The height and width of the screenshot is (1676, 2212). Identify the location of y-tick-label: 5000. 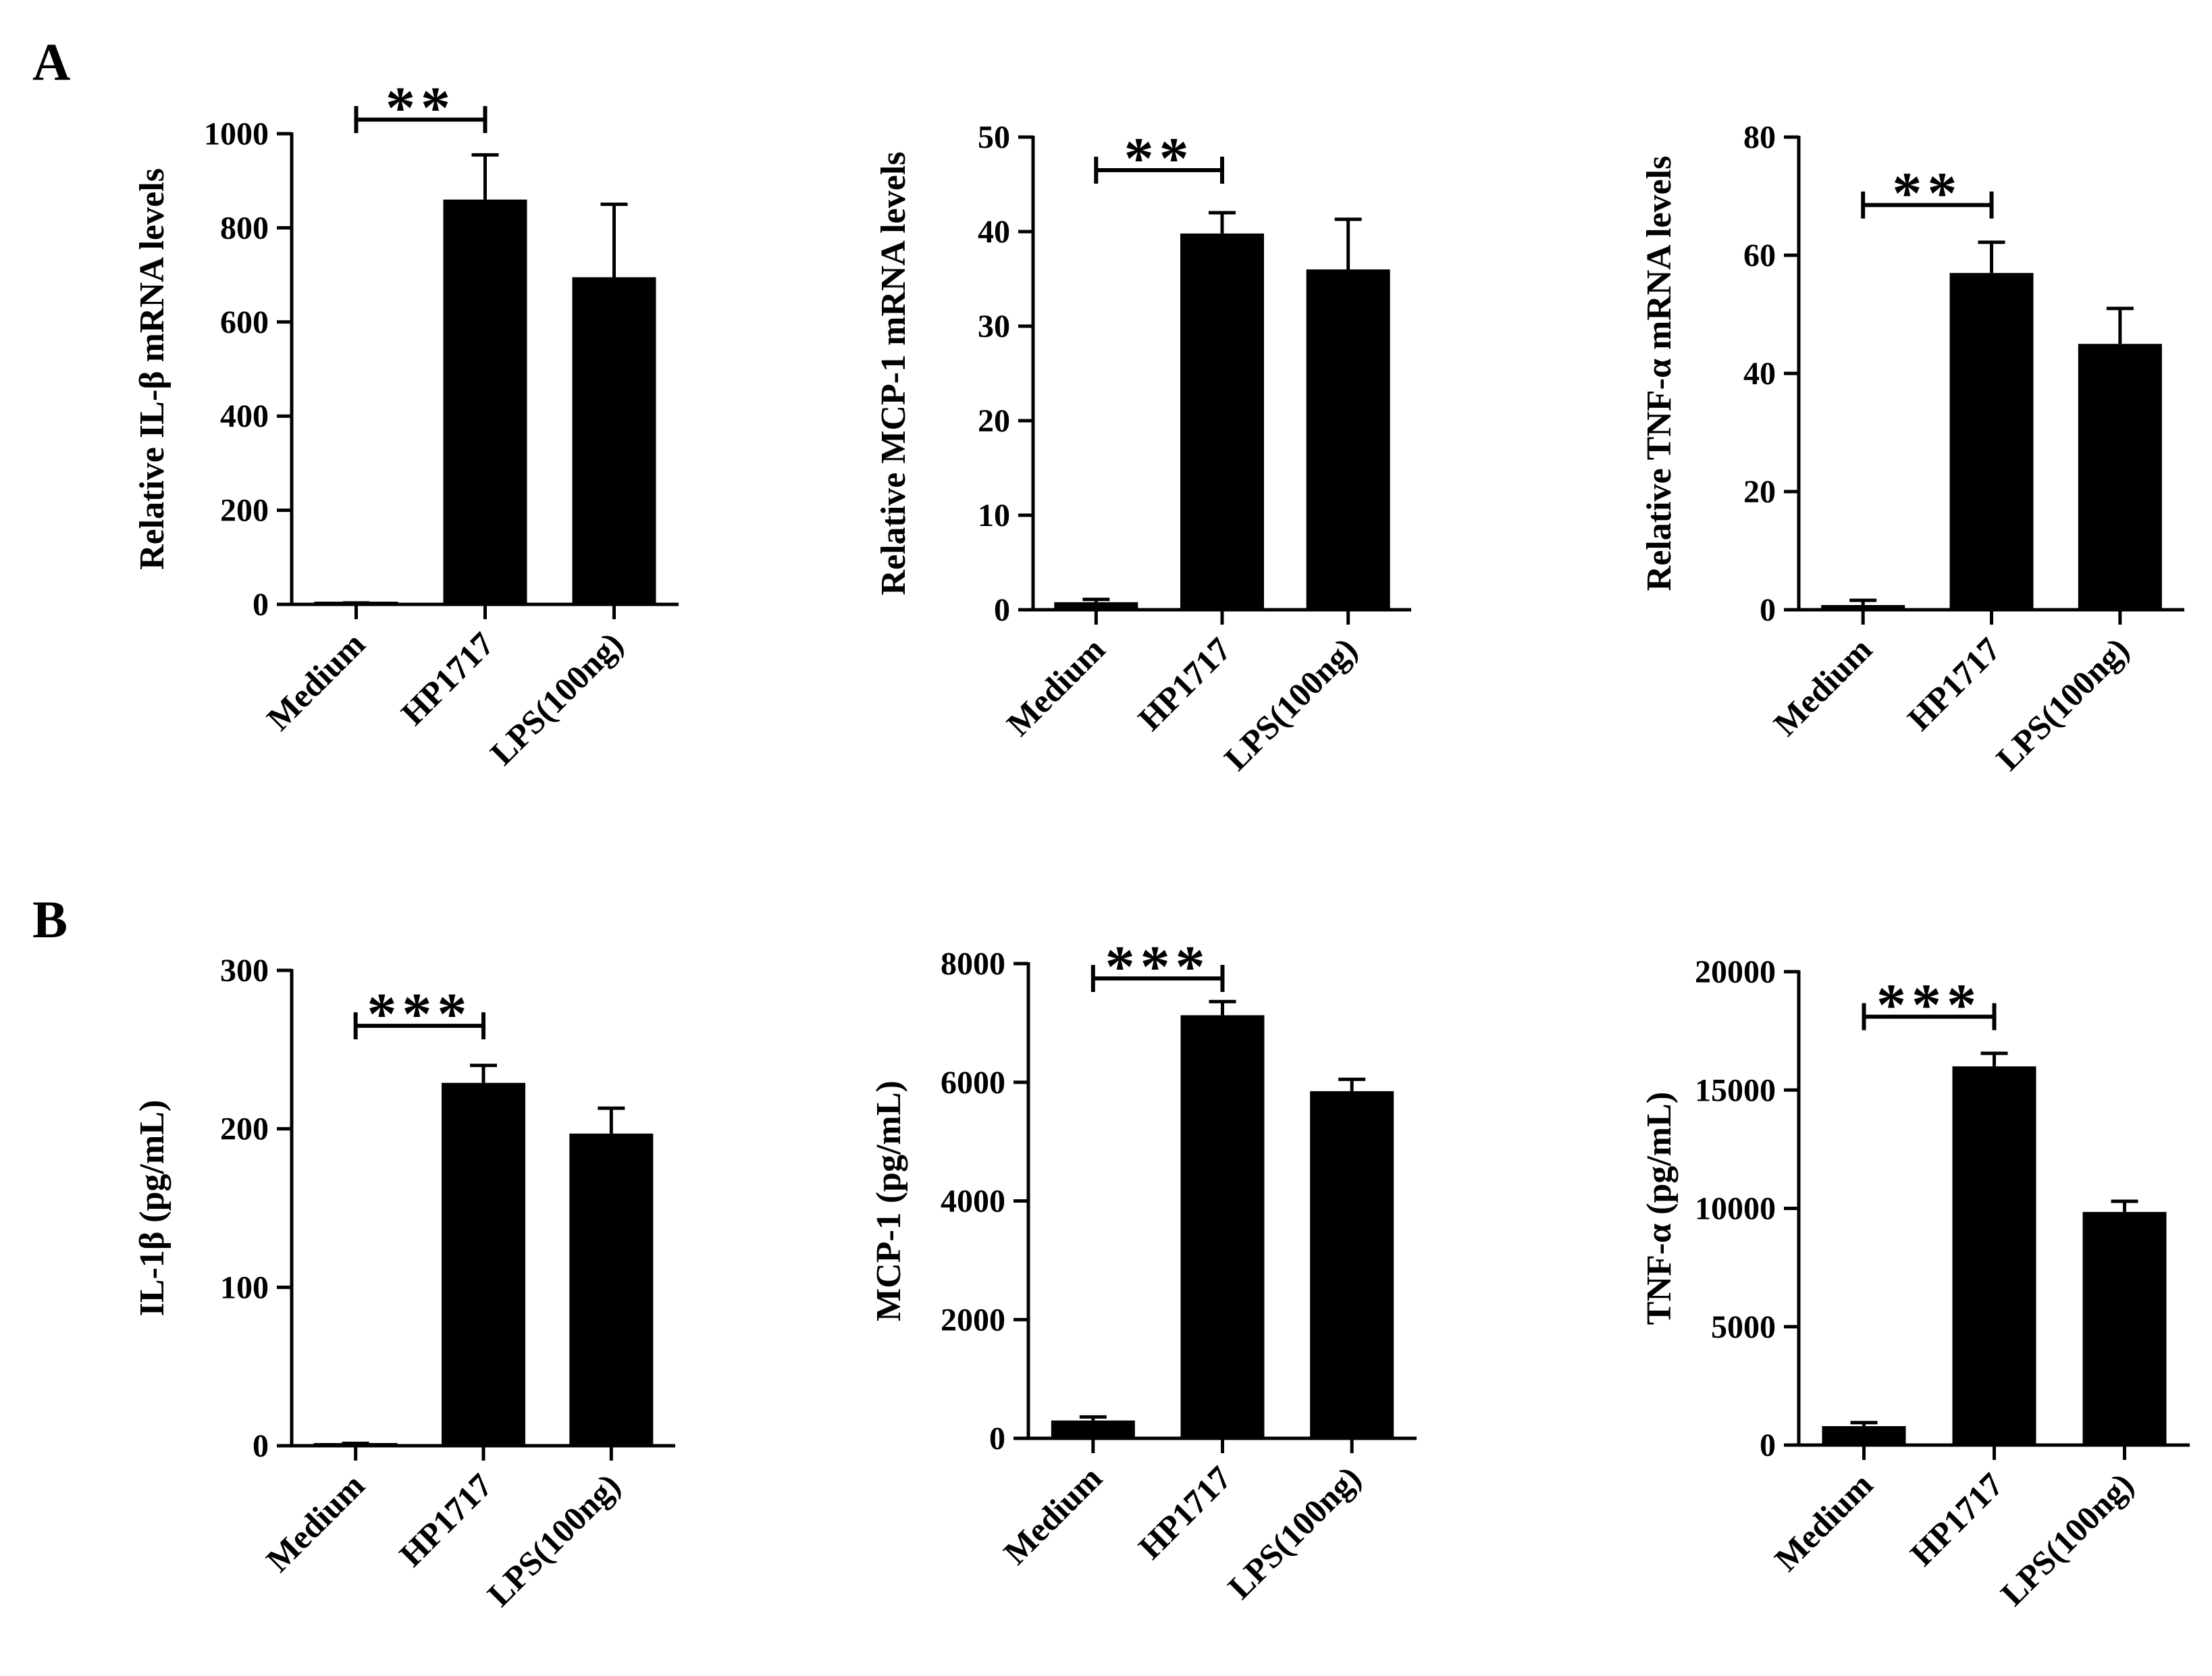
(1743, 1327).